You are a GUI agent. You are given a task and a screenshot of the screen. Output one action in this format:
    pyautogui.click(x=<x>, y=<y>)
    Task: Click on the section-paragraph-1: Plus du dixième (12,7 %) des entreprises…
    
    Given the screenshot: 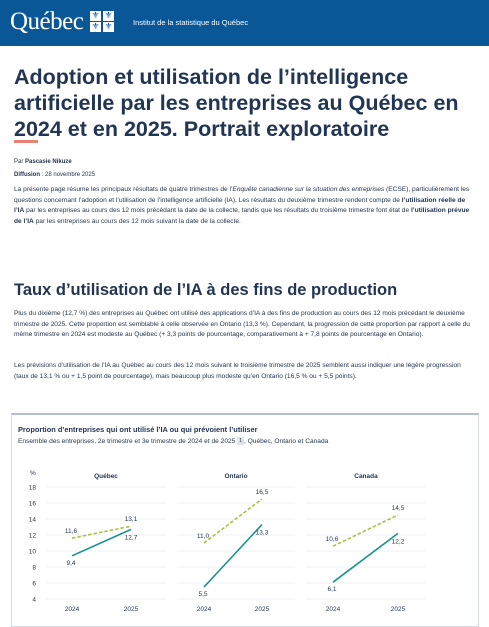 What is the action you would take?
    pyautogui.click(x=242, y=324)
    